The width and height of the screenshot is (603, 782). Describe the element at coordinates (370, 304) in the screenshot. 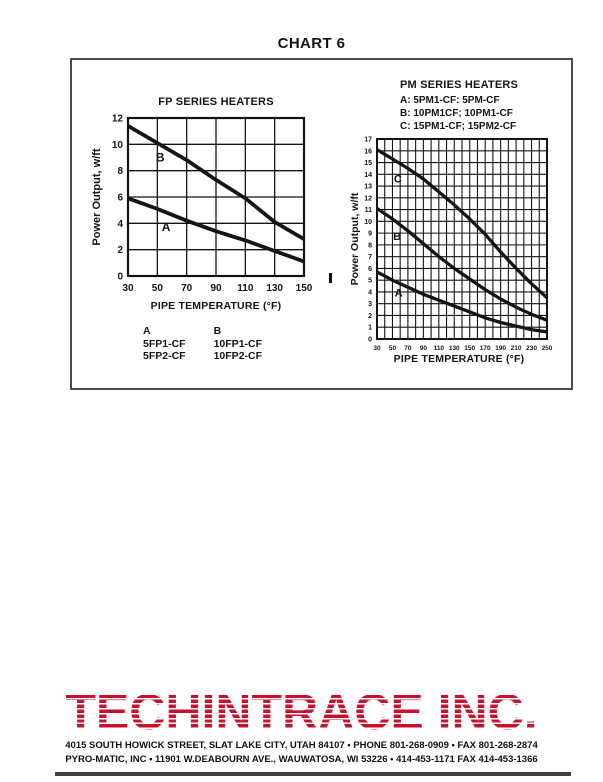

I see `svg-text: 3` at that location.